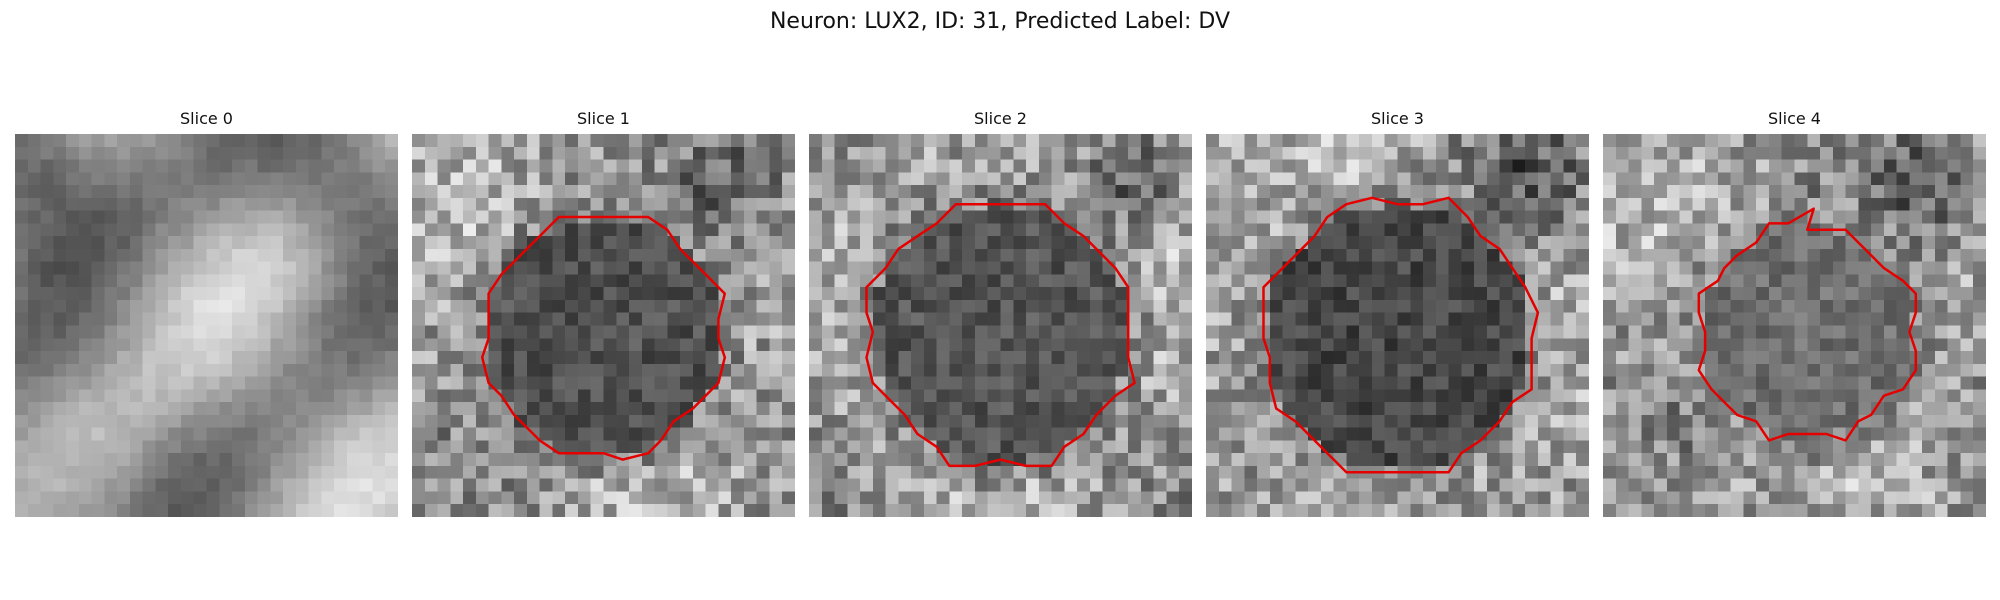 The height and width of the screenshot is (600, 2000). Describe the element at coordinates (1000, 118) in the screenshot. I see `slice-title: Slice 2` at that location.